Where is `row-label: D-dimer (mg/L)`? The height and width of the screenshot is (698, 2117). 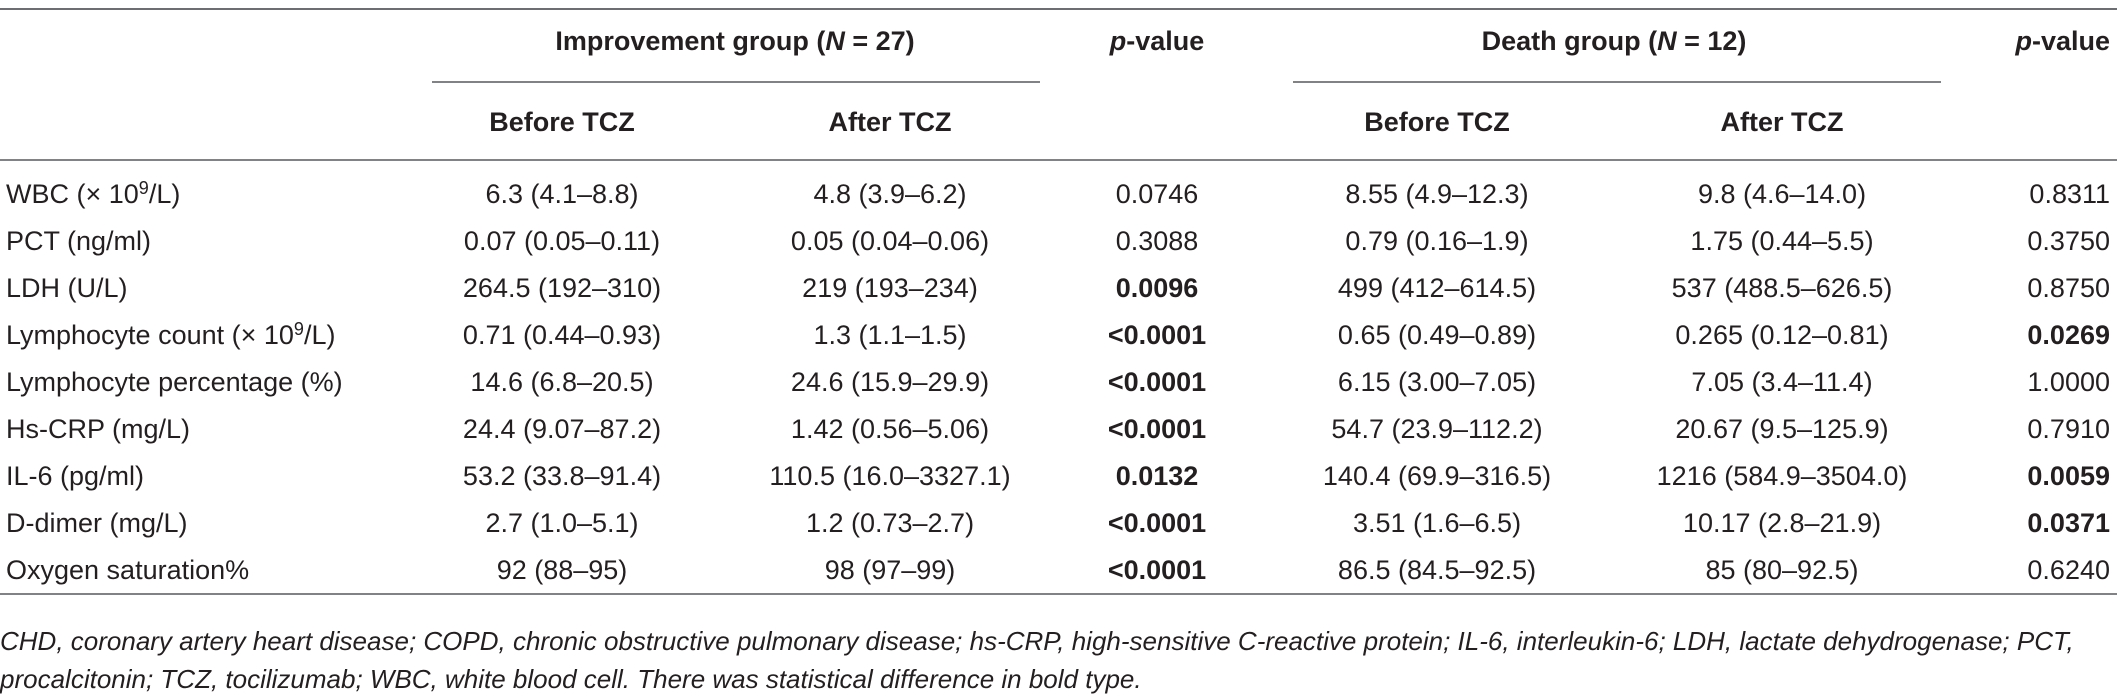
row-label: D-dimer (mg/L) is located at coordinates (97, 523).